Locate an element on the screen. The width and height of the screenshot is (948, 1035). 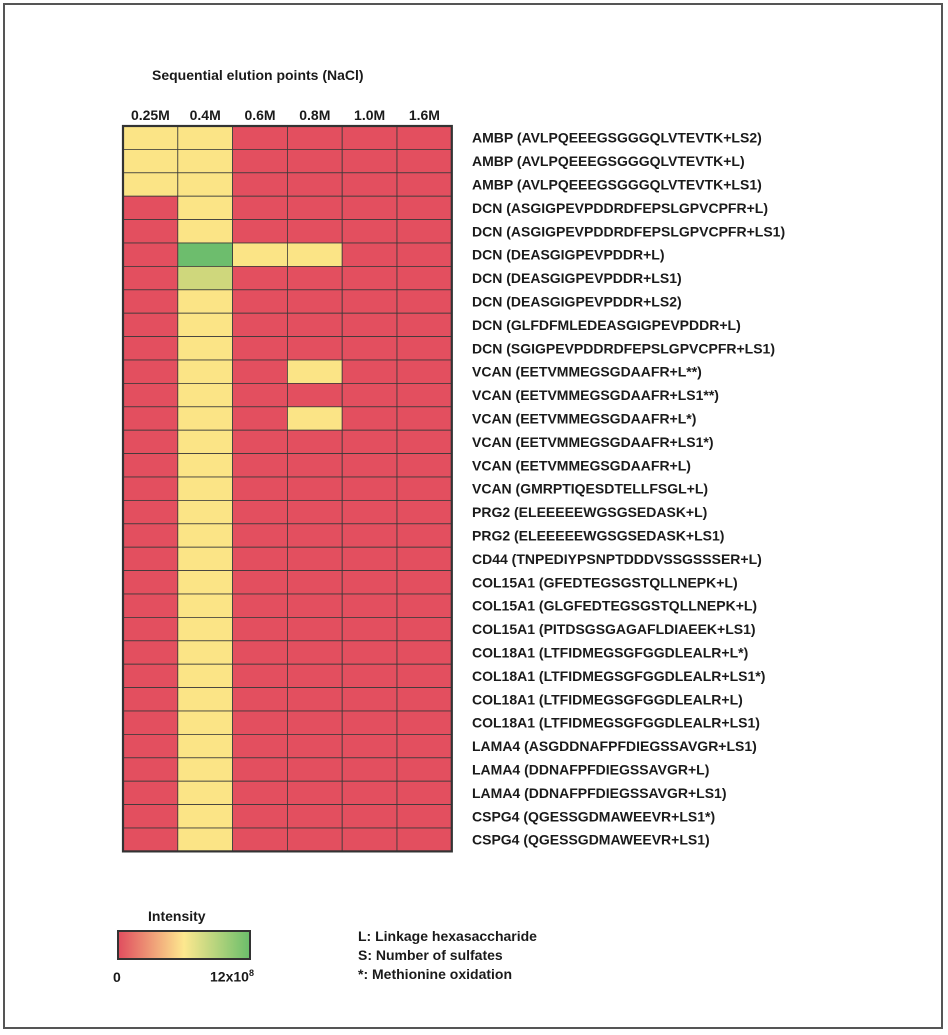
row-label: DCN (DEASGIGPEVPDDR+LS1) is located at coordinates (577, 278).